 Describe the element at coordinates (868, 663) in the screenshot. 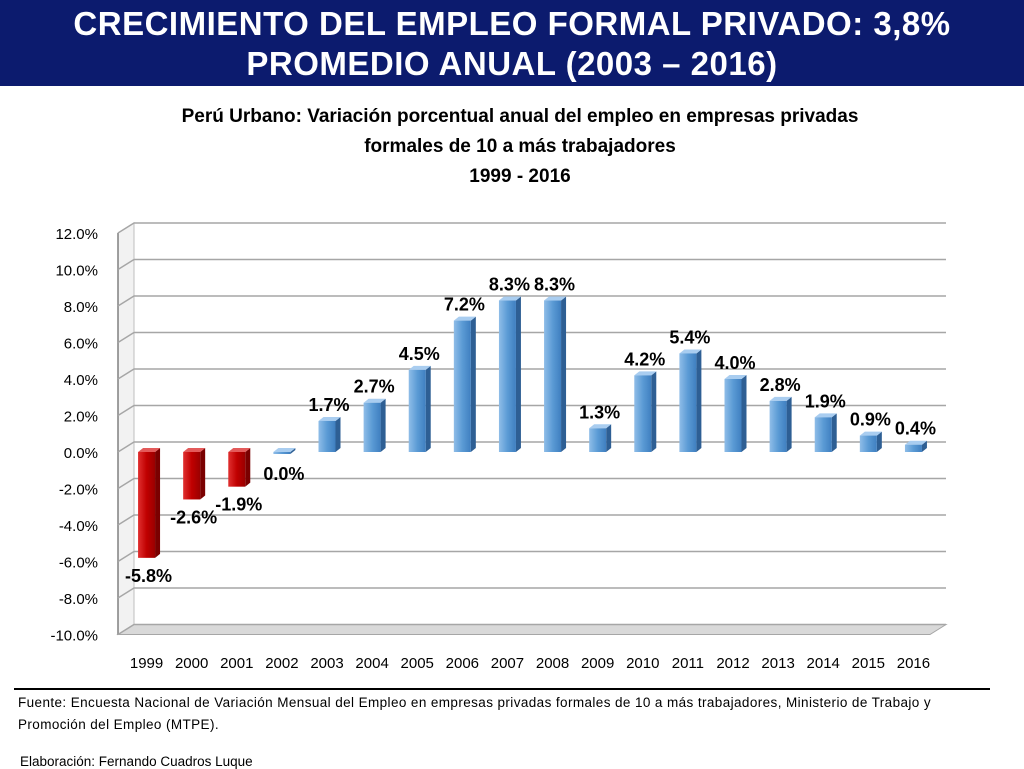

I see `x-tick-label-2015: 2015` at that location.